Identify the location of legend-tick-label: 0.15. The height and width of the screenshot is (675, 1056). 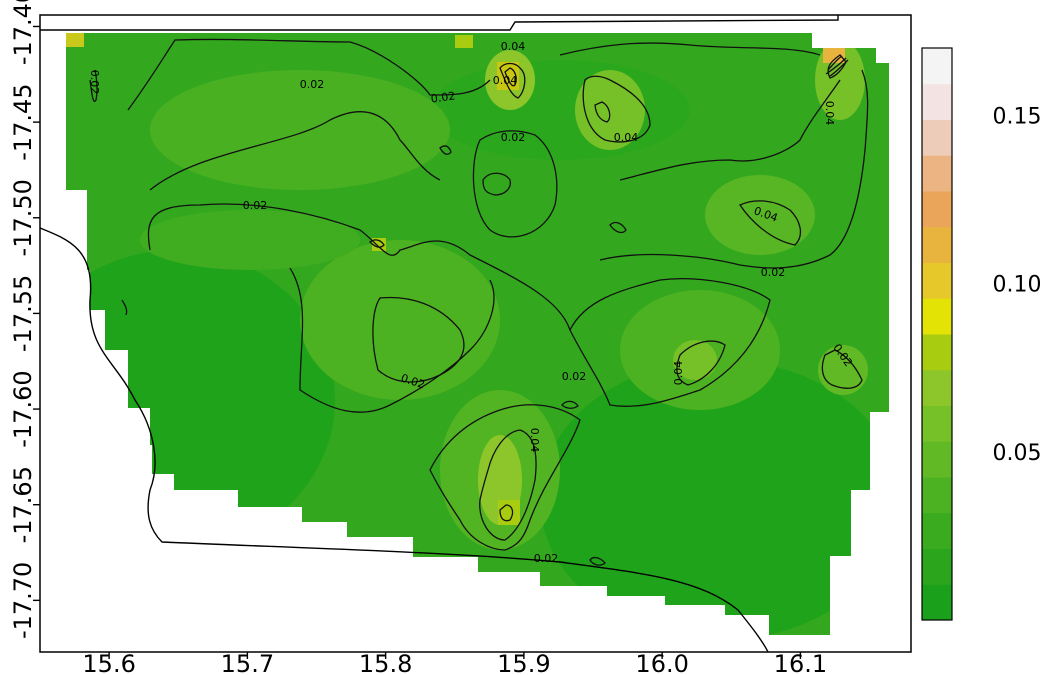
(1017, 116).